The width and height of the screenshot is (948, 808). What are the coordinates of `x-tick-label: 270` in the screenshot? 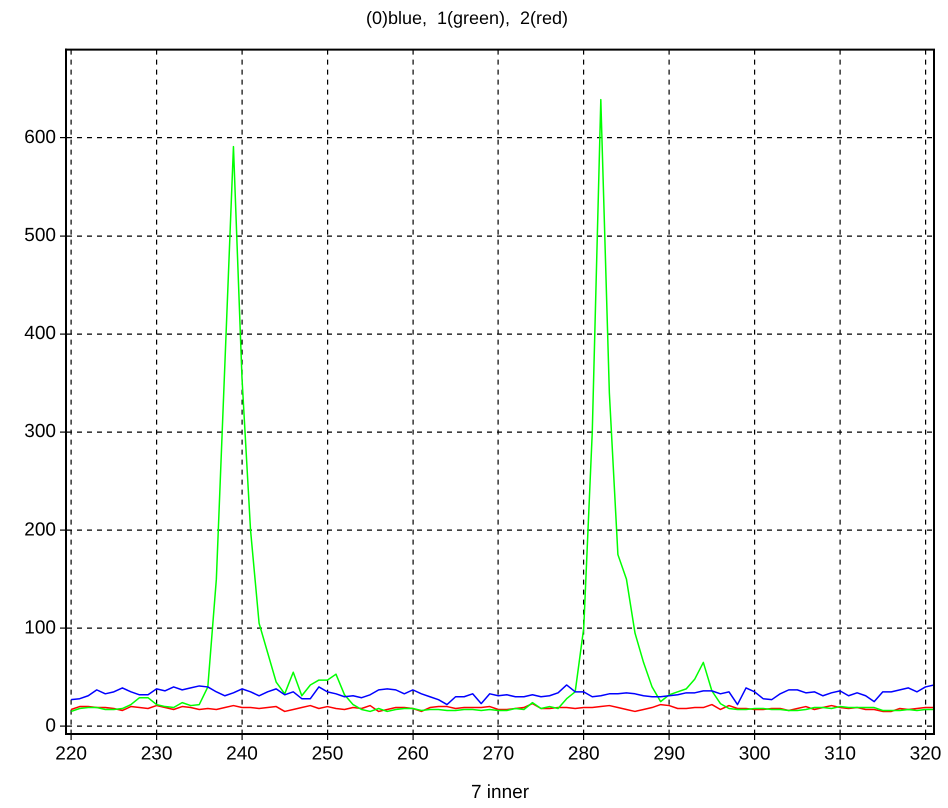 It's located at (498, 754).